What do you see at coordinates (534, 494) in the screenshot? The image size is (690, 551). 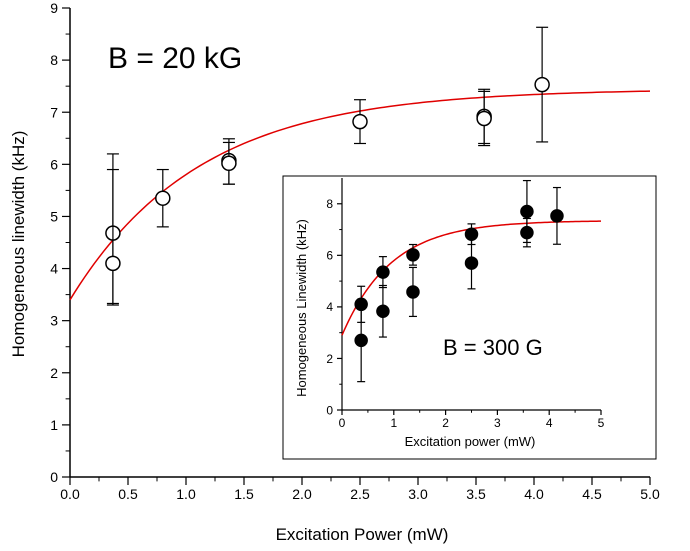 I see `main-x-tick-label: 4.0` at bounding box center [534, 494].